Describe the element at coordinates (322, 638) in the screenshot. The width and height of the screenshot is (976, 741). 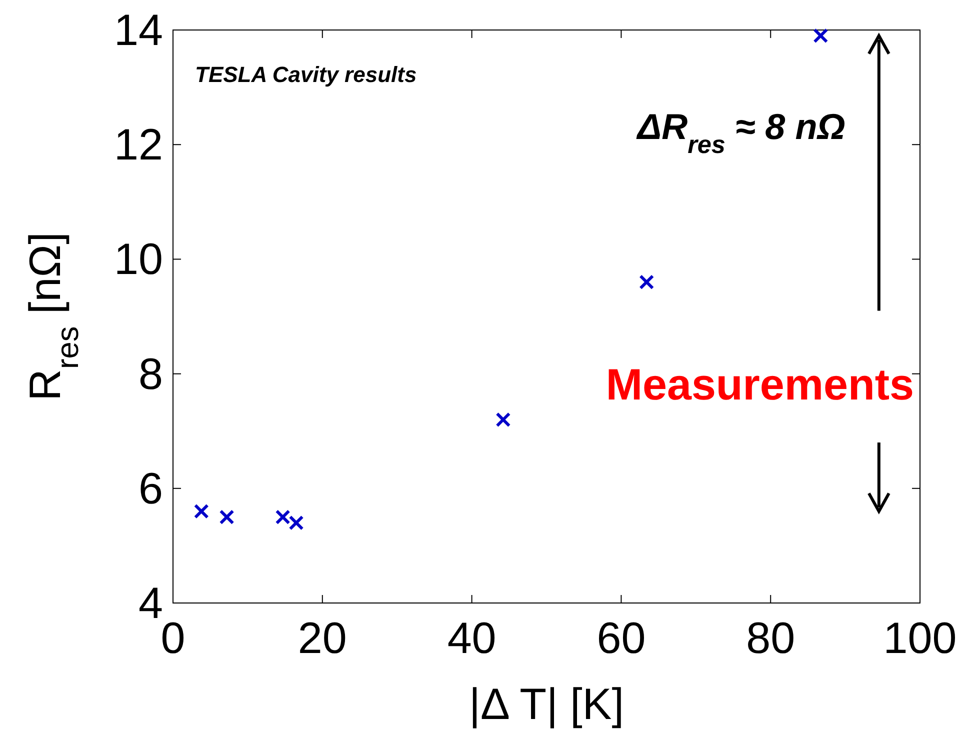
I see `x-tick-label: 20` at that location.